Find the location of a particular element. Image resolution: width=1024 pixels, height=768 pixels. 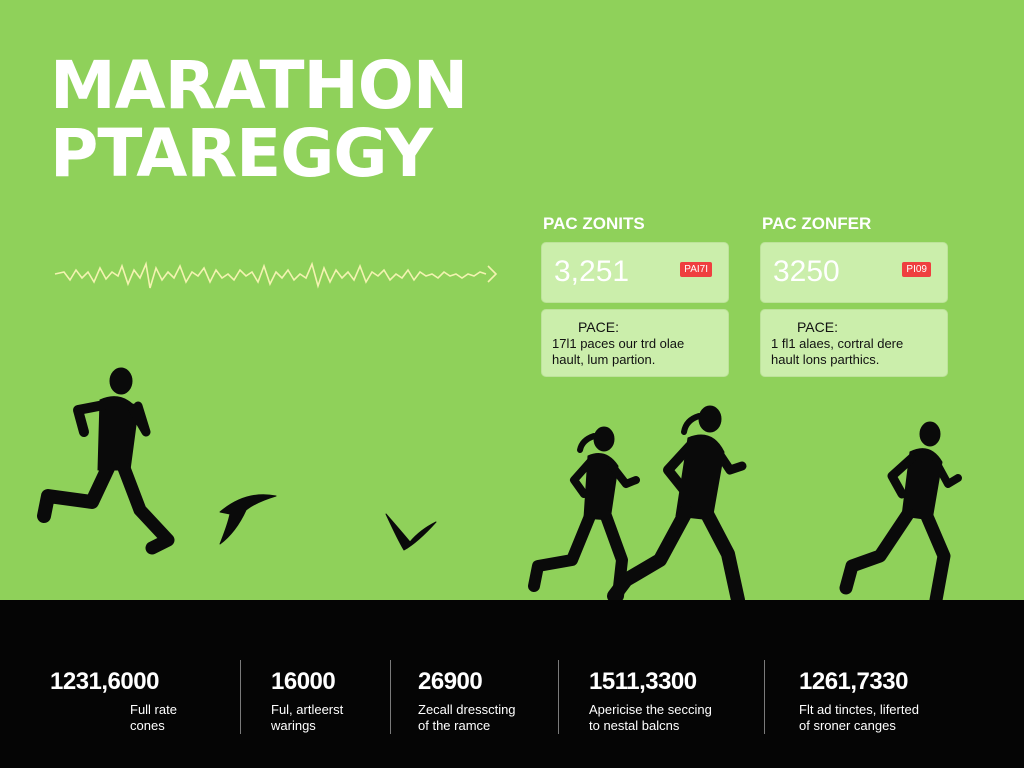

stat-value-5: 1261,7330 is located at coordinates (853, 681).